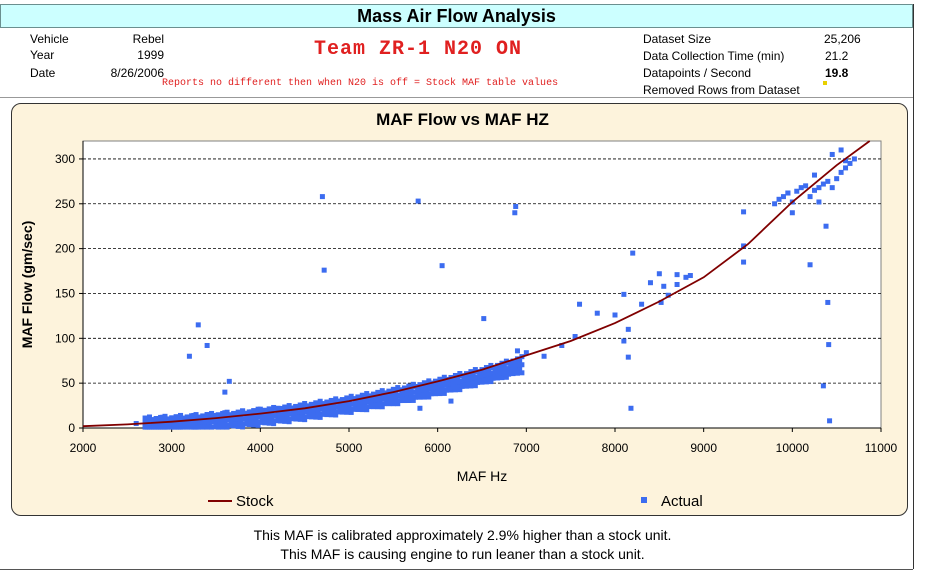 The height and width of the screenshot is (576, 925). Describe the element at coordinates (83, 448) in the screenshot. I see `x-tick-label: 2000` at that location.